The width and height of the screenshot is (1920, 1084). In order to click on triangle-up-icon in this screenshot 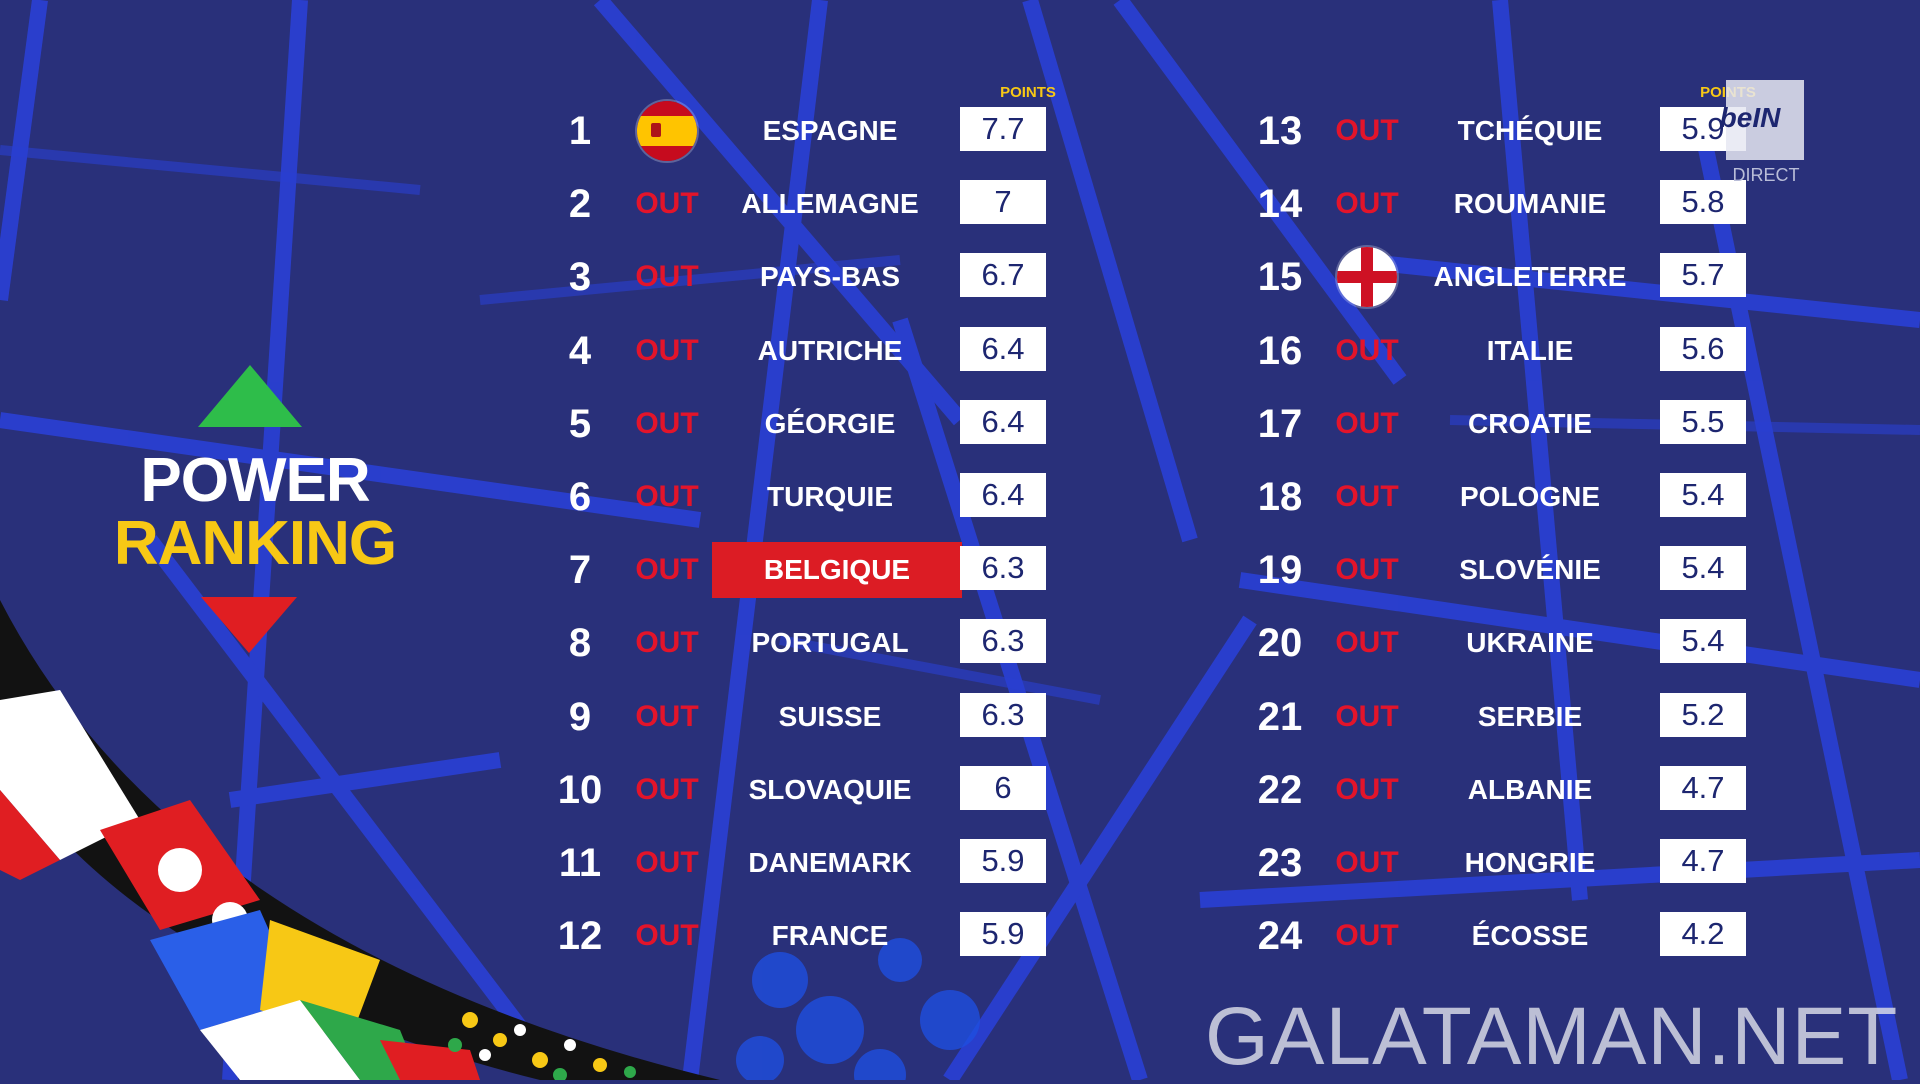, I will do `click(250, 396)`.